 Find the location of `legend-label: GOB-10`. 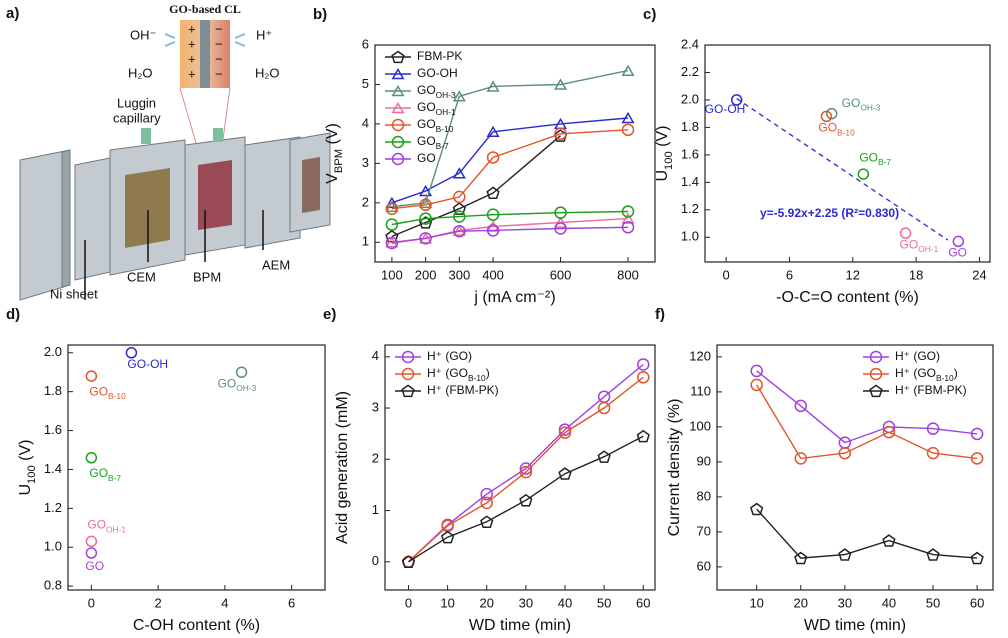

legend-label: GOB-10 is located at coordinates (435, 125).